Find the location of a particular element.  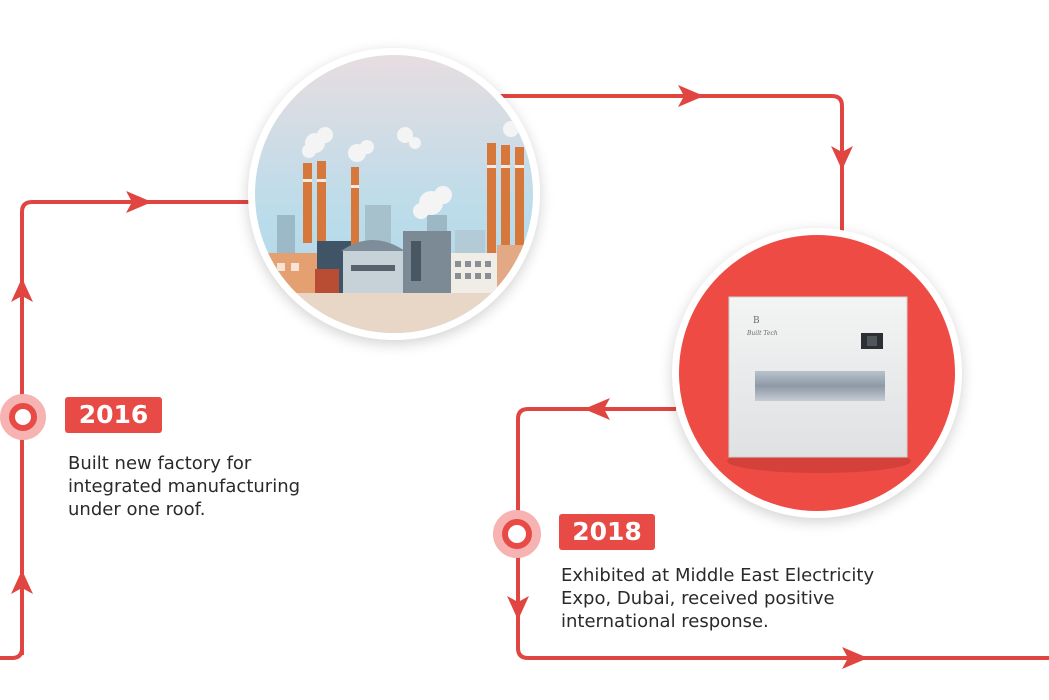

svg-text: B is located at coordinates (756, 321).